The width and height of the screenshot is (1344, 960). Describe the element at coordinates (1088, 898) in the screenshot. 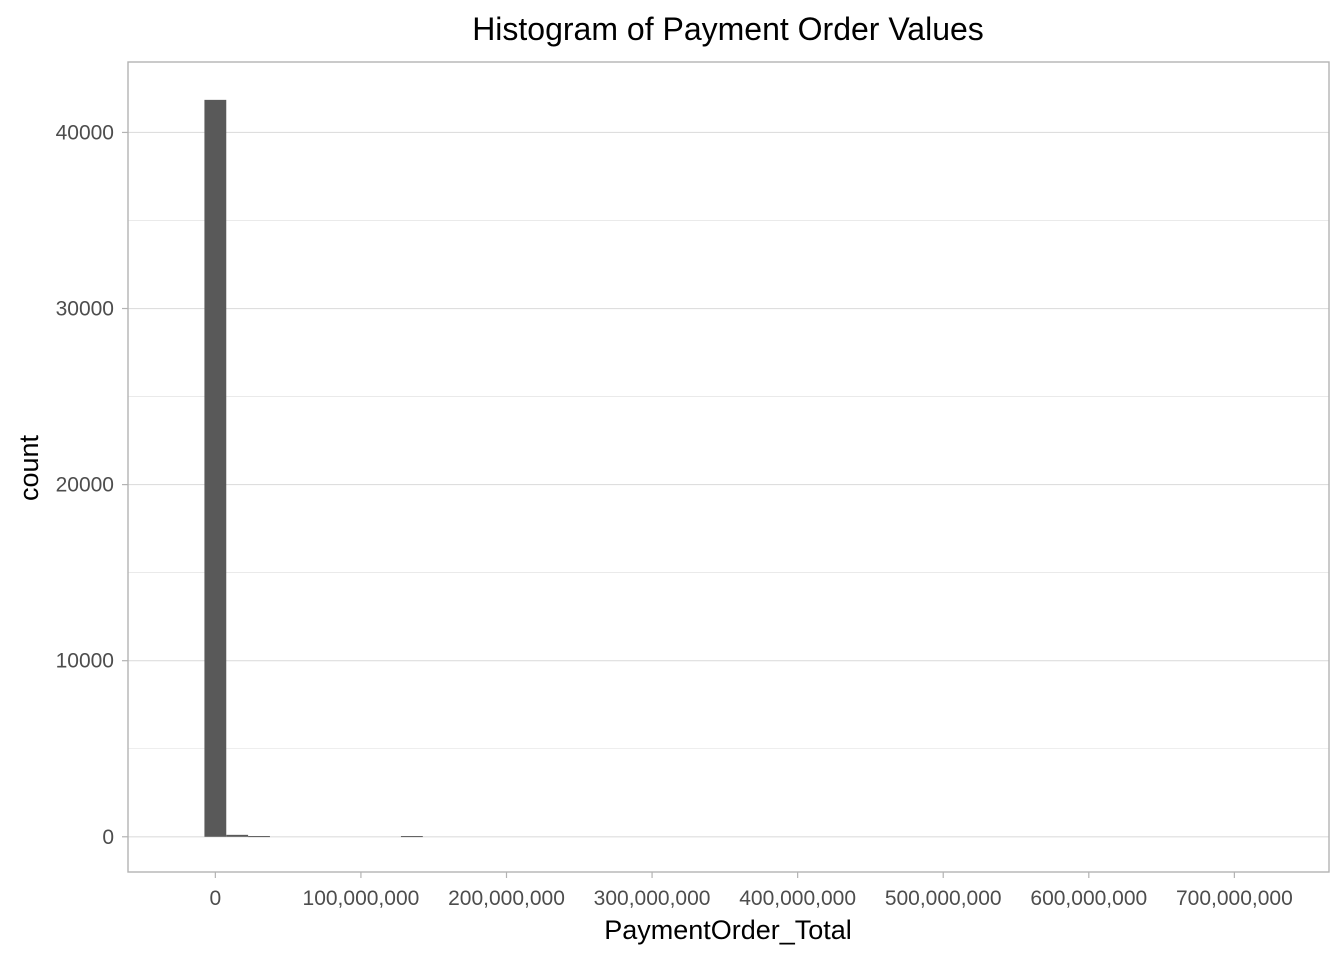

I see `x-tick-label: 600,000,000` at that location.